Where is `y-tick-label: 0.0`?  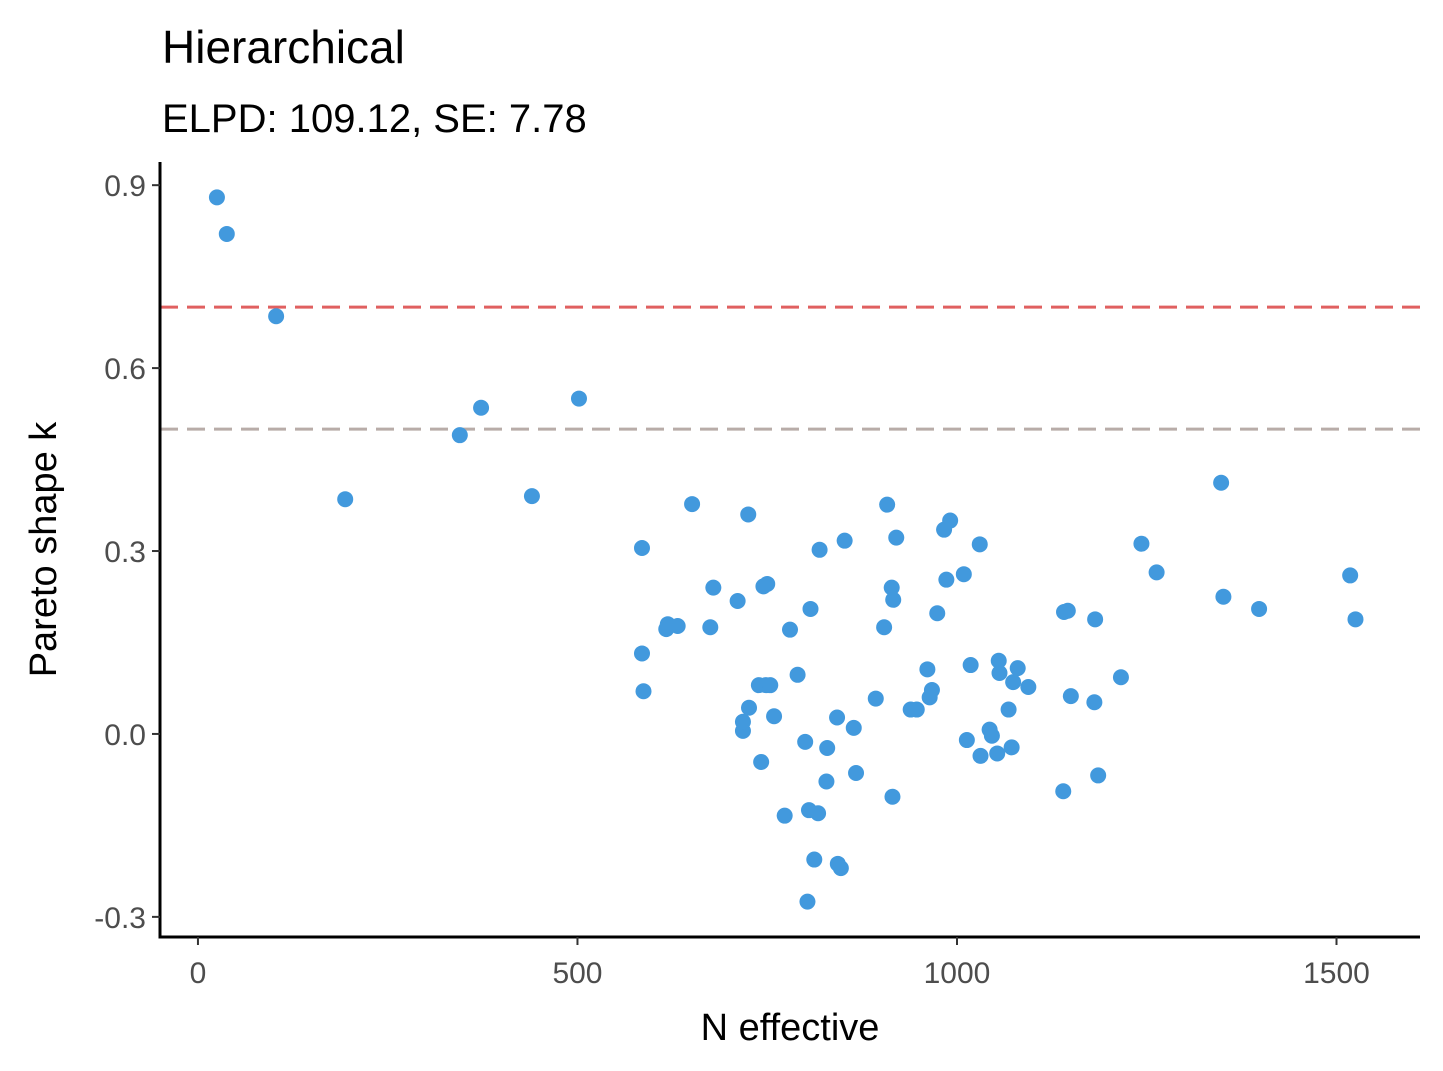 y-tick-label: 0.0 is located at coordinates (125, 735).